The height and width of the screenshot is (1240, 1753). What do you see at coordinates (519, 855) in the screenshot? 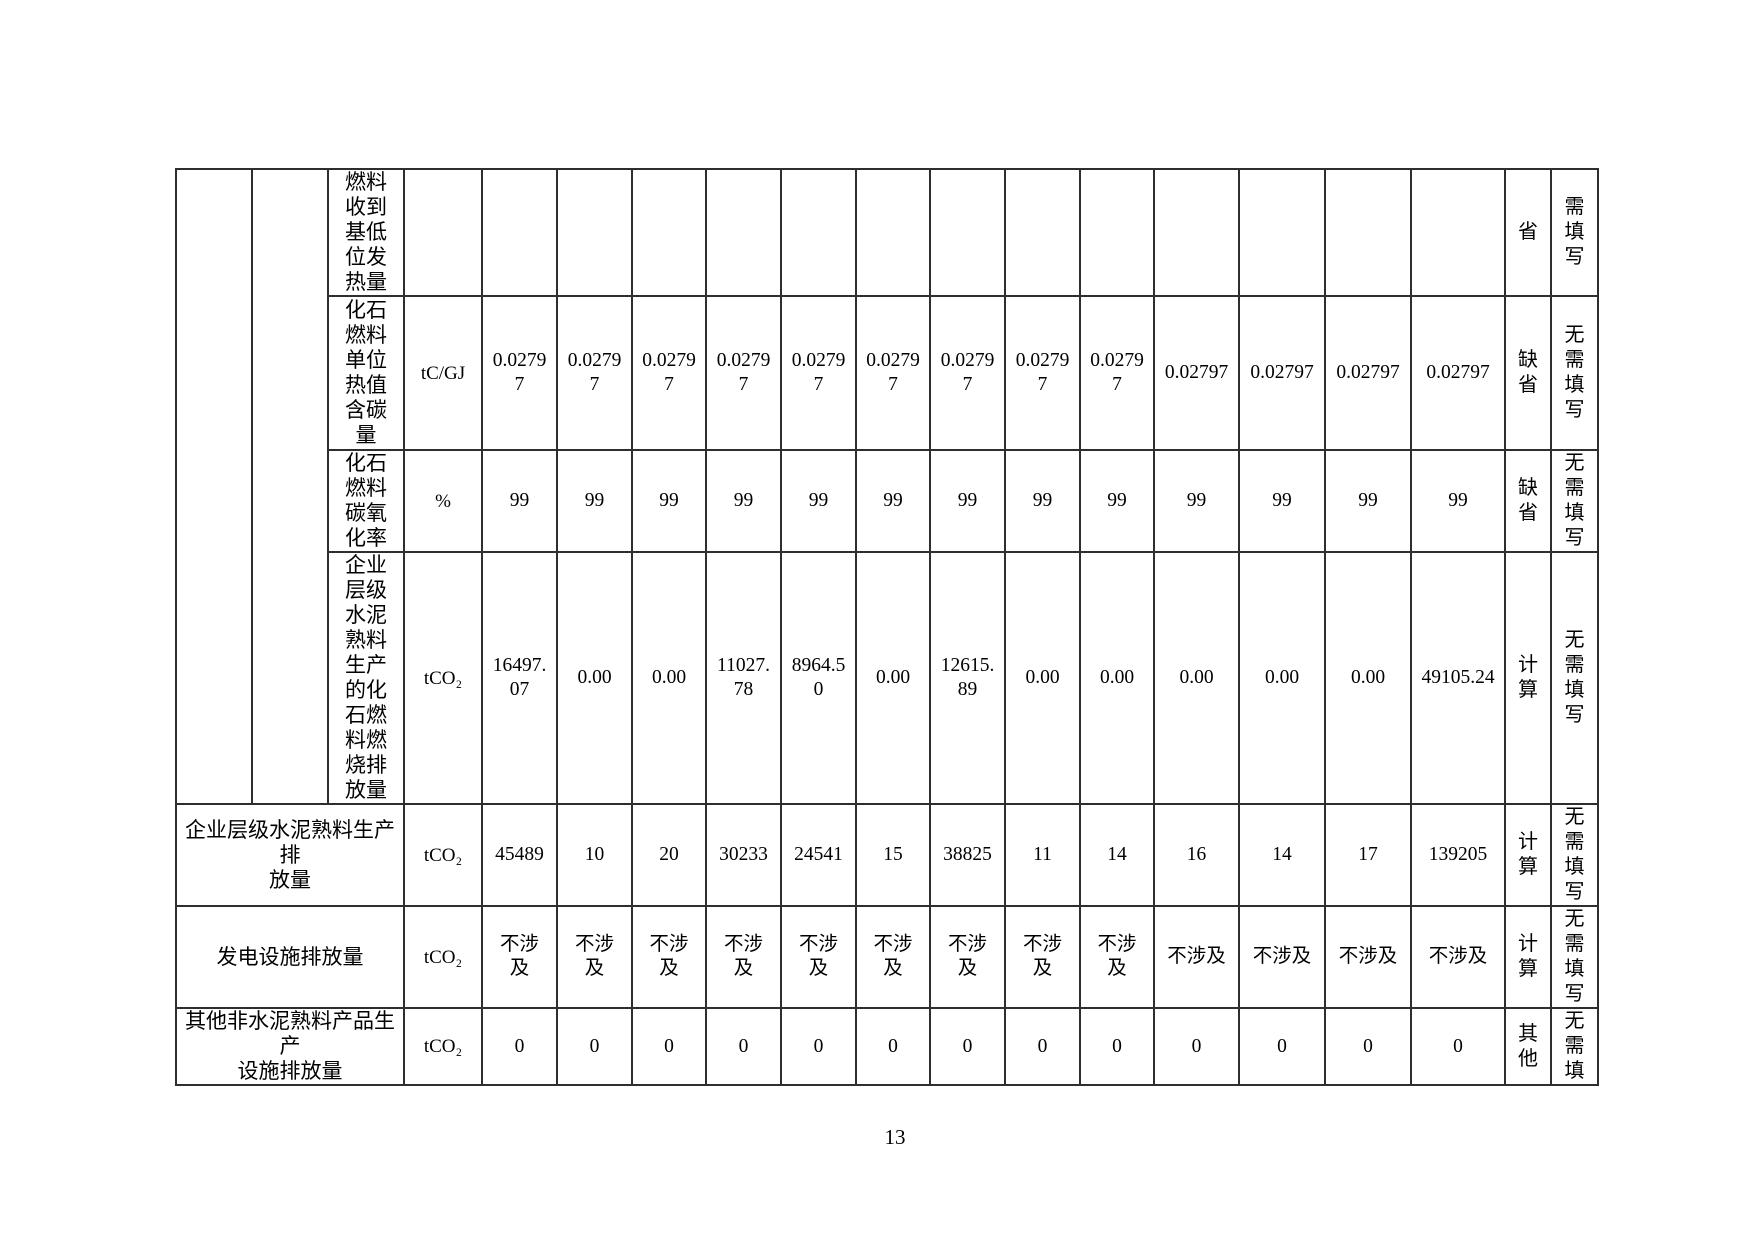
I see `value-cell: 45489` at bounding box center [519, 855].